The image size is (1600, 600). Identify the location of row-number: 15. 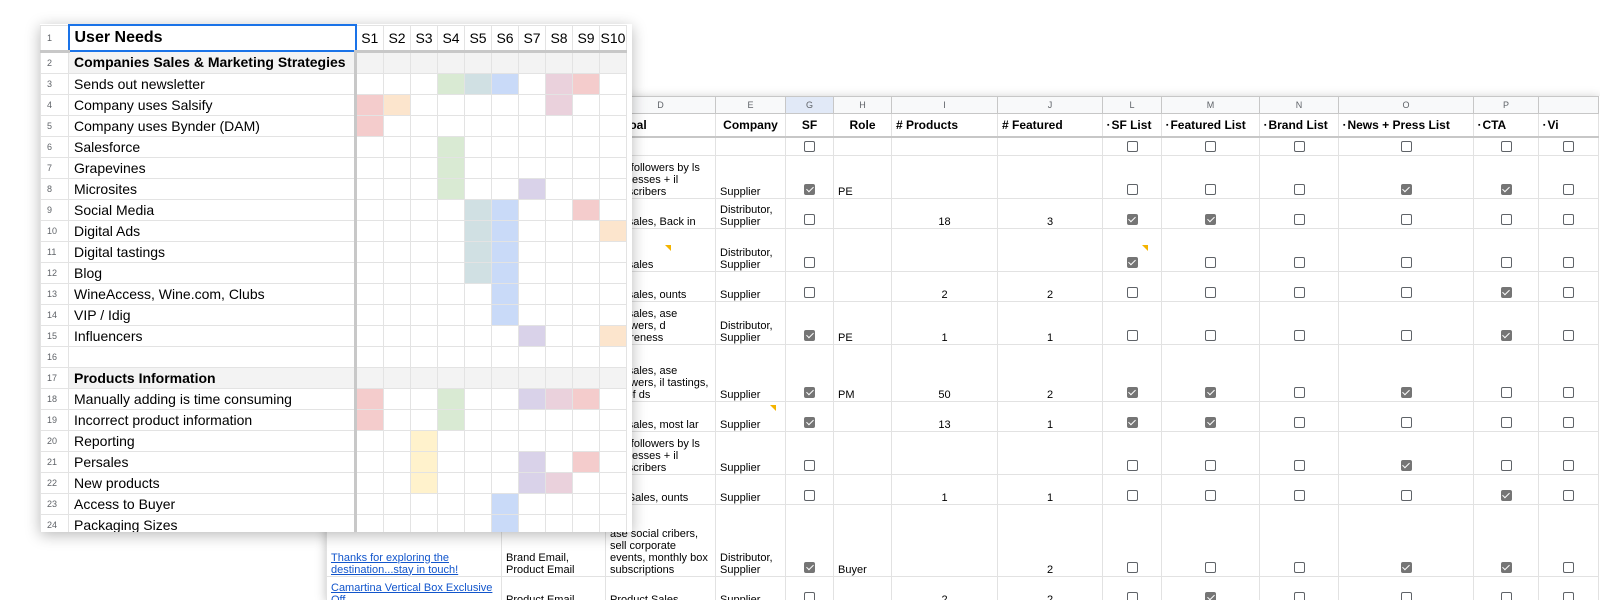
(54, 335).